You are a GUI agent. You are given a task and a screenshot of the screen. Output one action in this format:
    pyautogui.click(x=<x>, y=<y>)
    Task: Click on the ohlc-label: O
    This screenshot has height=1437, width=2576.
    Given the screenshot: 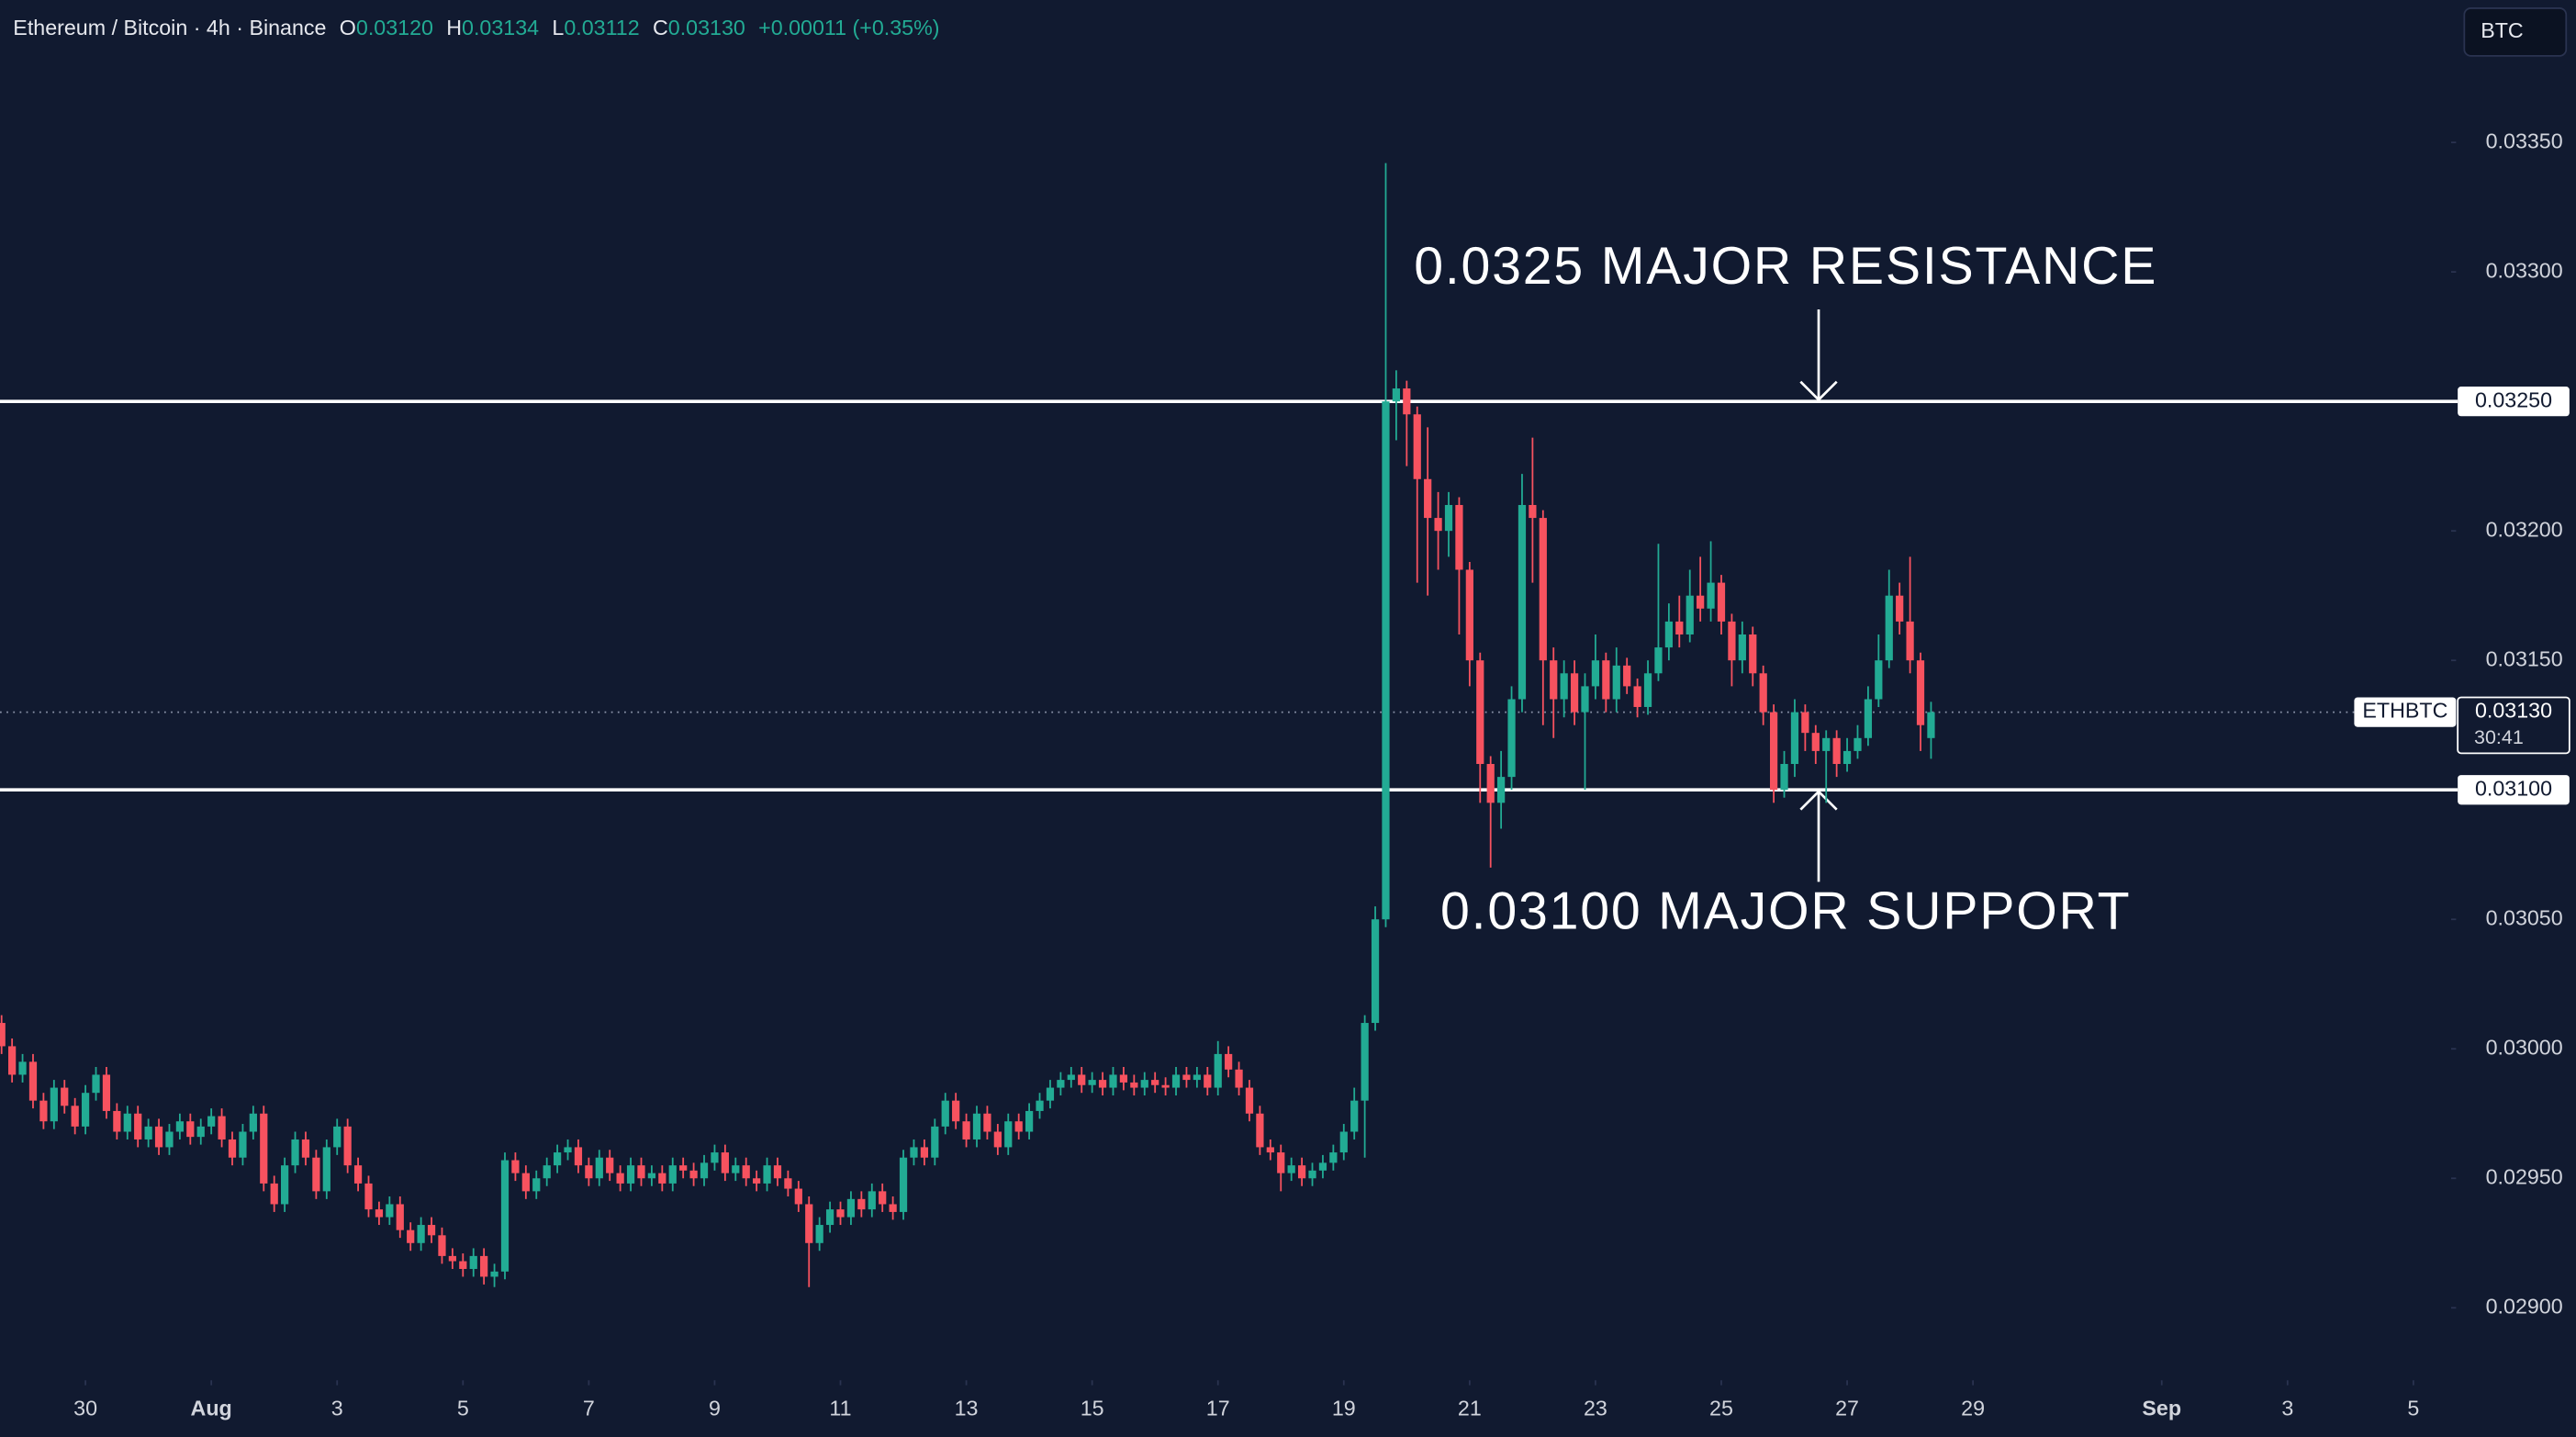 What is the action you would take?
    pyautogui.click(x=348, y=28)
    